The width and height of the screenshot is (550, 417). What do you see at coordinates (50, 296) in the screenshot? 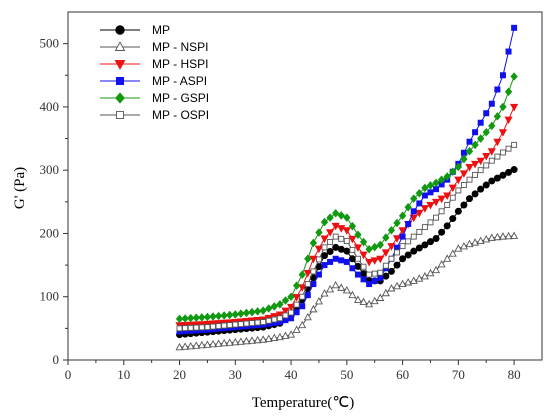
I see `y-tick-label: 100` at bounding box center [50, 296].